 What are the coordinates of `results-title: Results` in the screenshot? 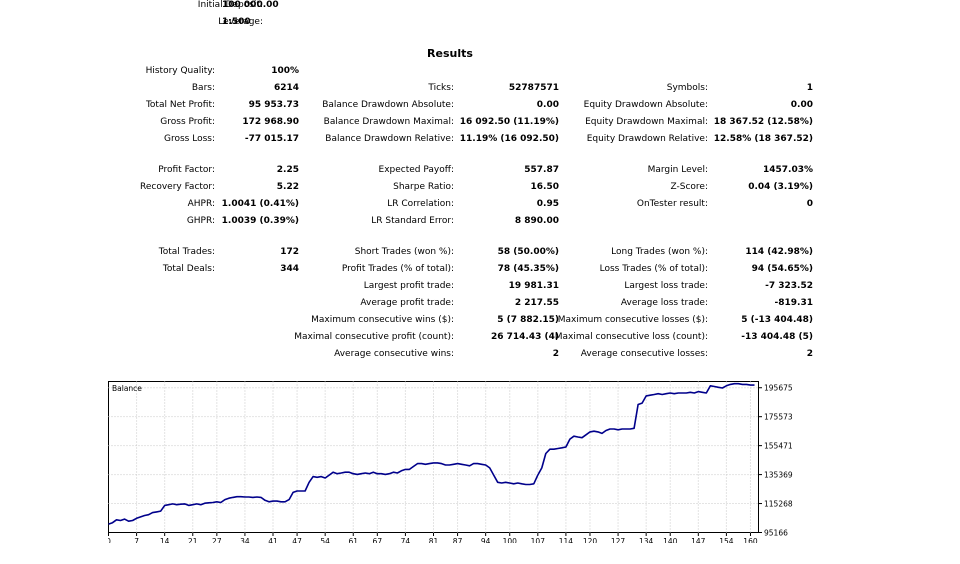 It's located at (450, 53).